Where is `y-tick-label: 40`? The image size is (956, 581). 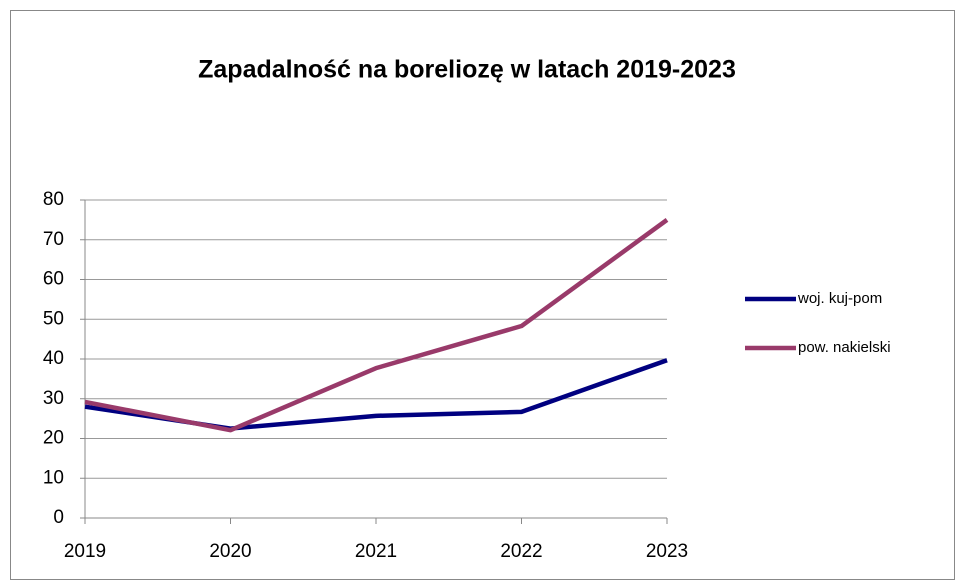 y-tick-label: 40 is located at coordinates (53, 358).